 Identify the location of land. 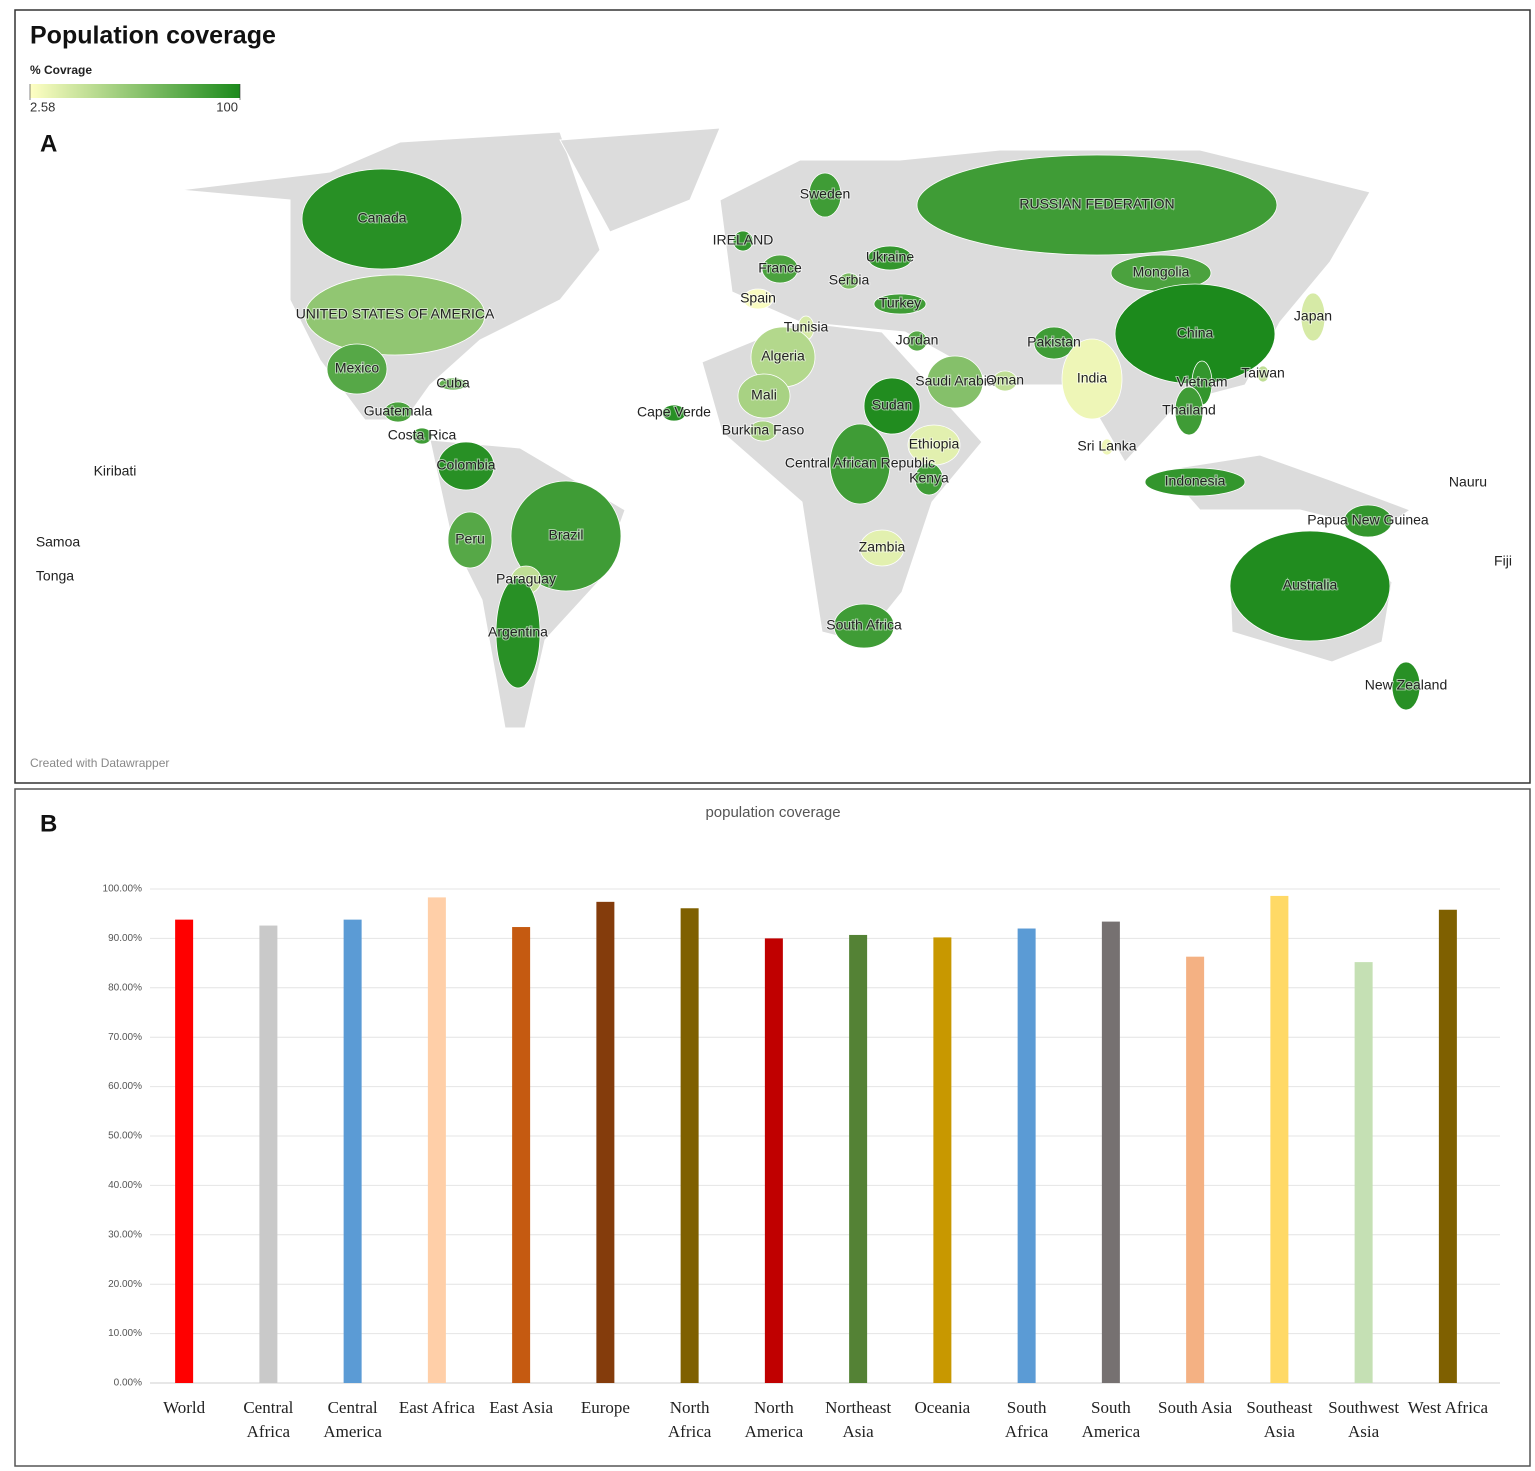
(640, 180).